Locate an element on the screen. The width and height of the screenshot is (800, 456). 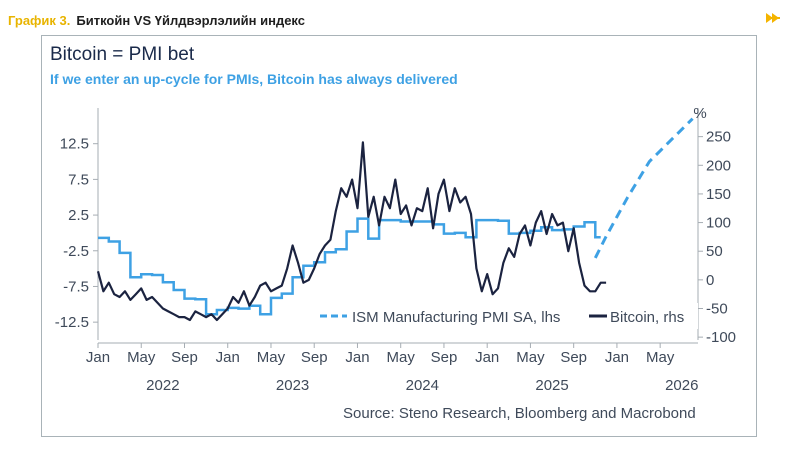
legend-pmi-label: ISM Manufacturing PMI SA, lhs is located at coordinates (456, 317).